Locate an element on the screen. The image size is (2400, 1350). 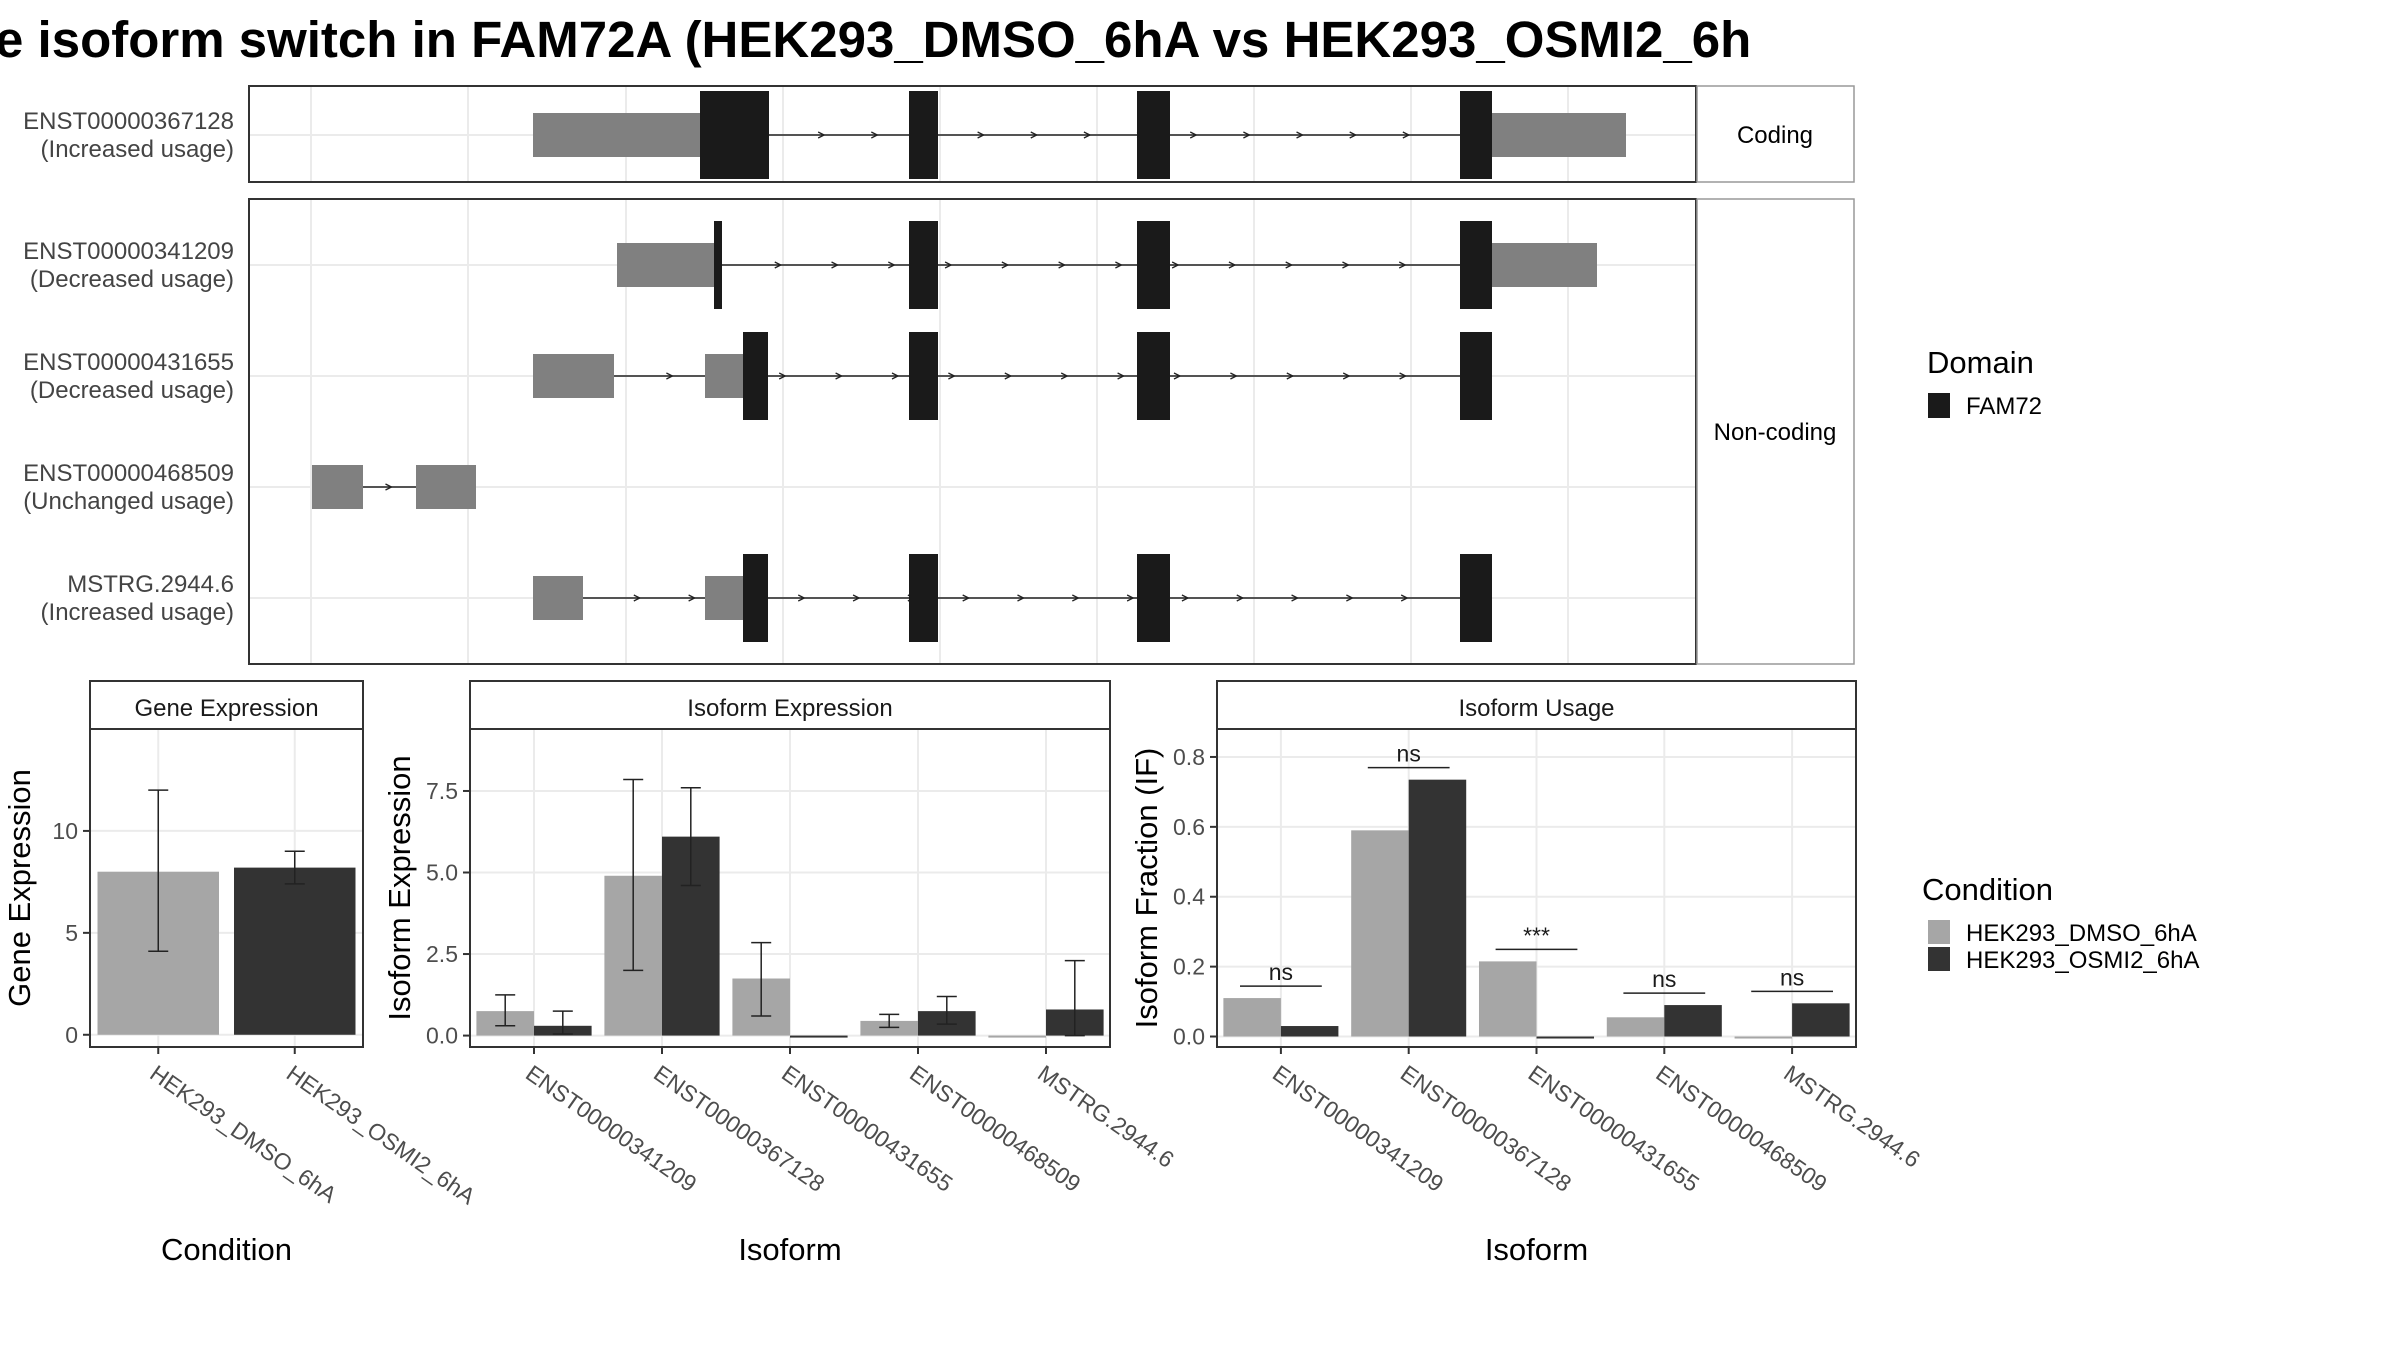
y-axis-title: Gene Expression is located at coordinates (19, 888).